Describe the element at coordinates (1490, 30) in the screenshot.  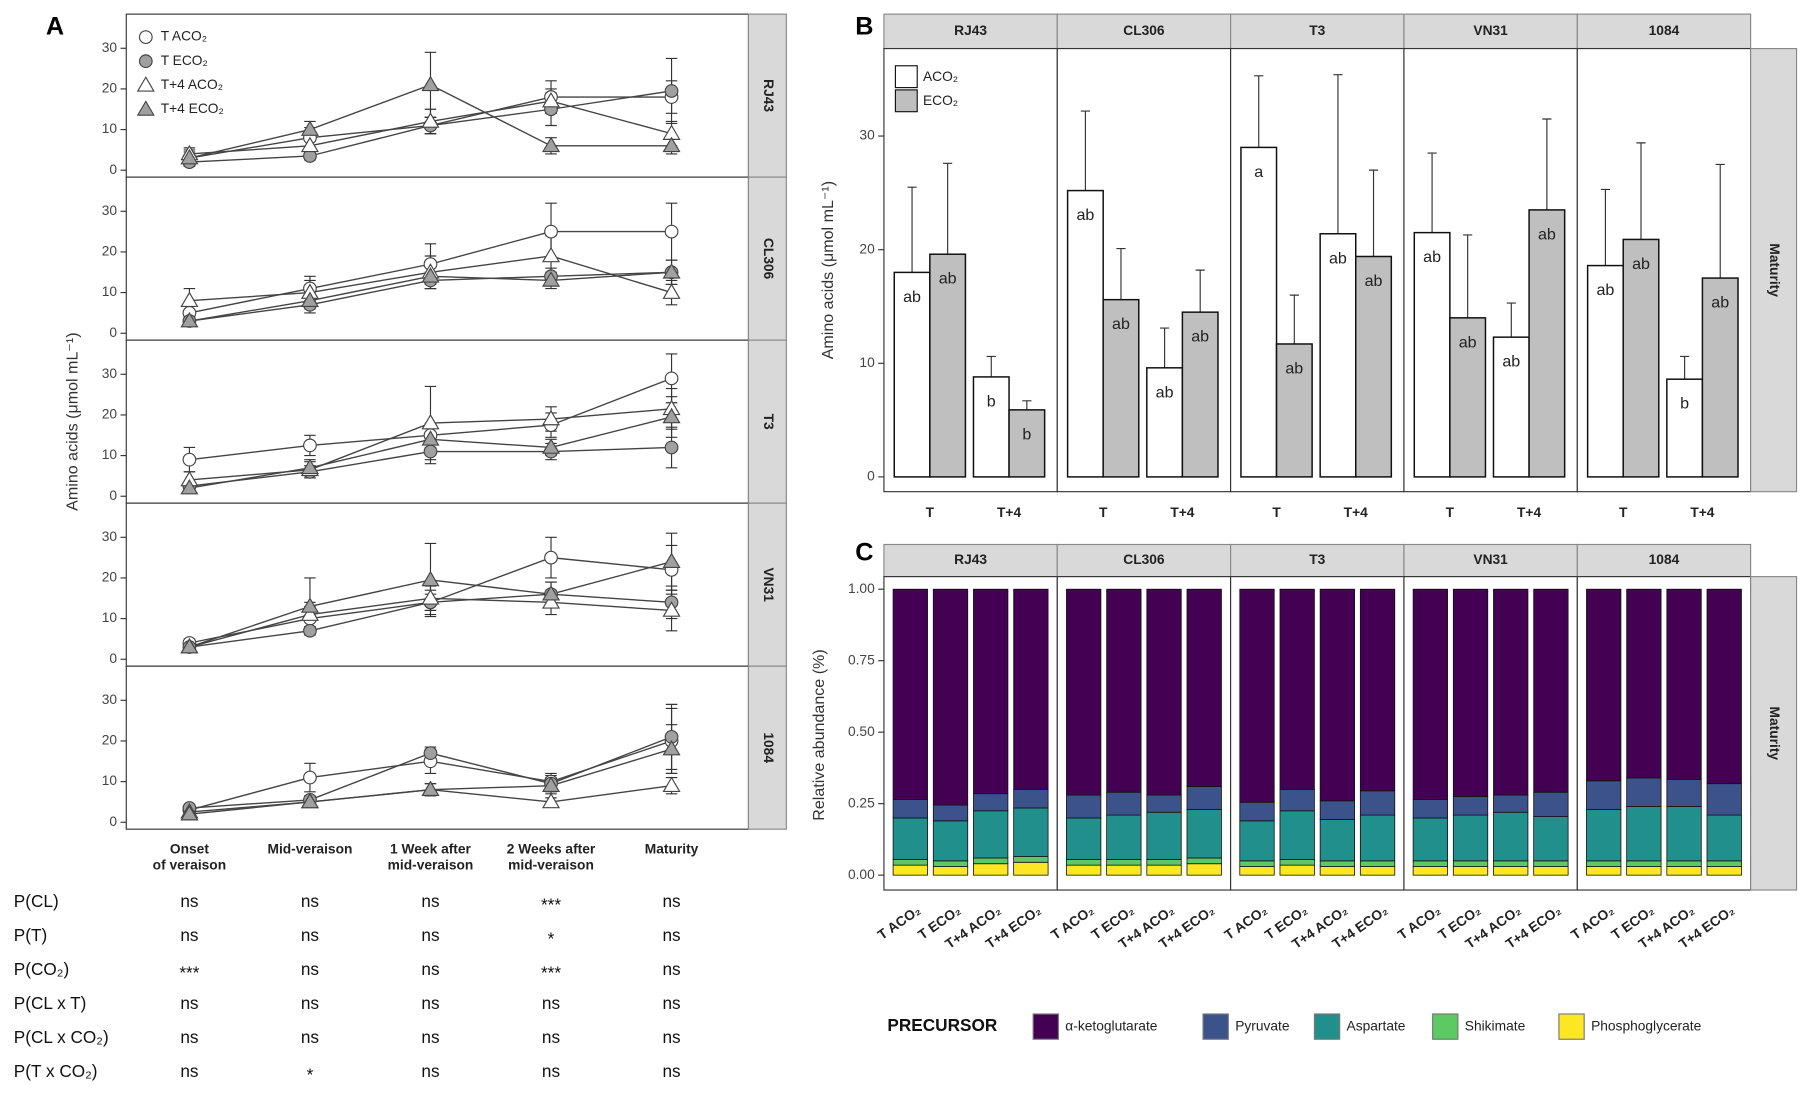
I see `facet-label: VN31` at that location.